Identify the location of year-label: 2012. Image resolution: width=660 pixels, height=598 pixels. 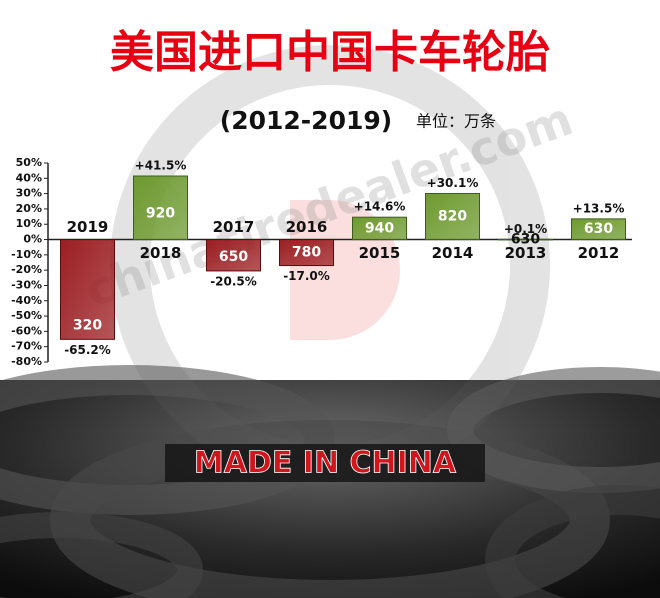
(599, 253).